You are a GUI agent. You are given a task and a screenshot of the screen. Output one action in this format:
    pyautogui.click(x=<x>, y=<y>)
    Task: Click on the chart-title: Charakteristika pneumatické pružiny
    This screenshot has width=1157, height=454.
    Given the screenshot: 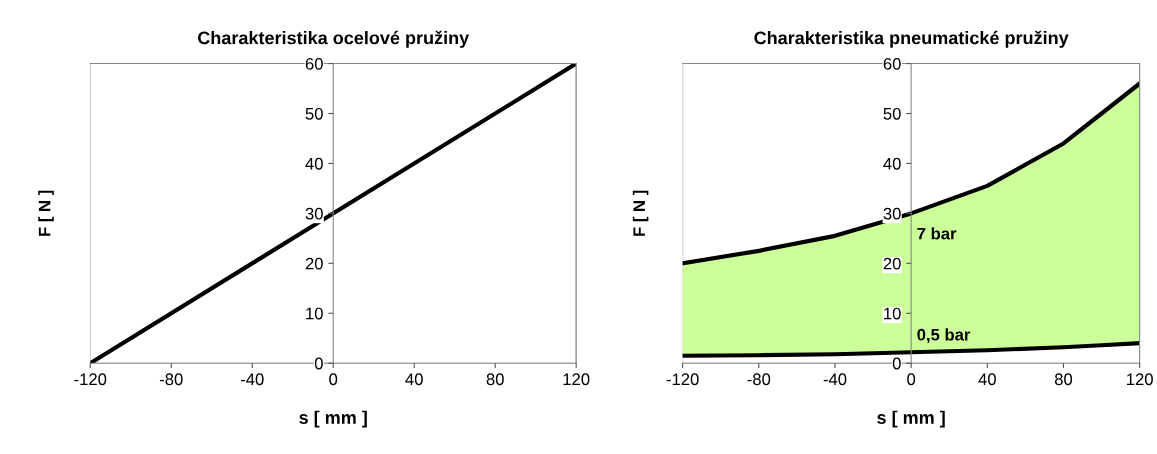 What is the action you would take?
    pyautogui.click(x=911, y=39)
    